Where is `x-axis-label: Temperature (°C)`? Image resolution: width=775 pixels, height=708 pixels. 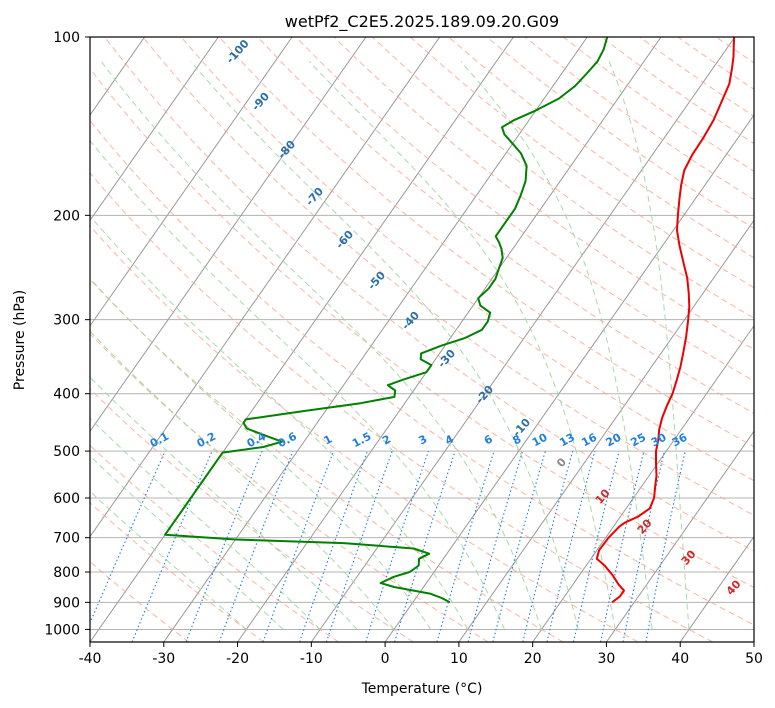
x-axis-label: Temperature (°C) is located at coordinates (422, 689).